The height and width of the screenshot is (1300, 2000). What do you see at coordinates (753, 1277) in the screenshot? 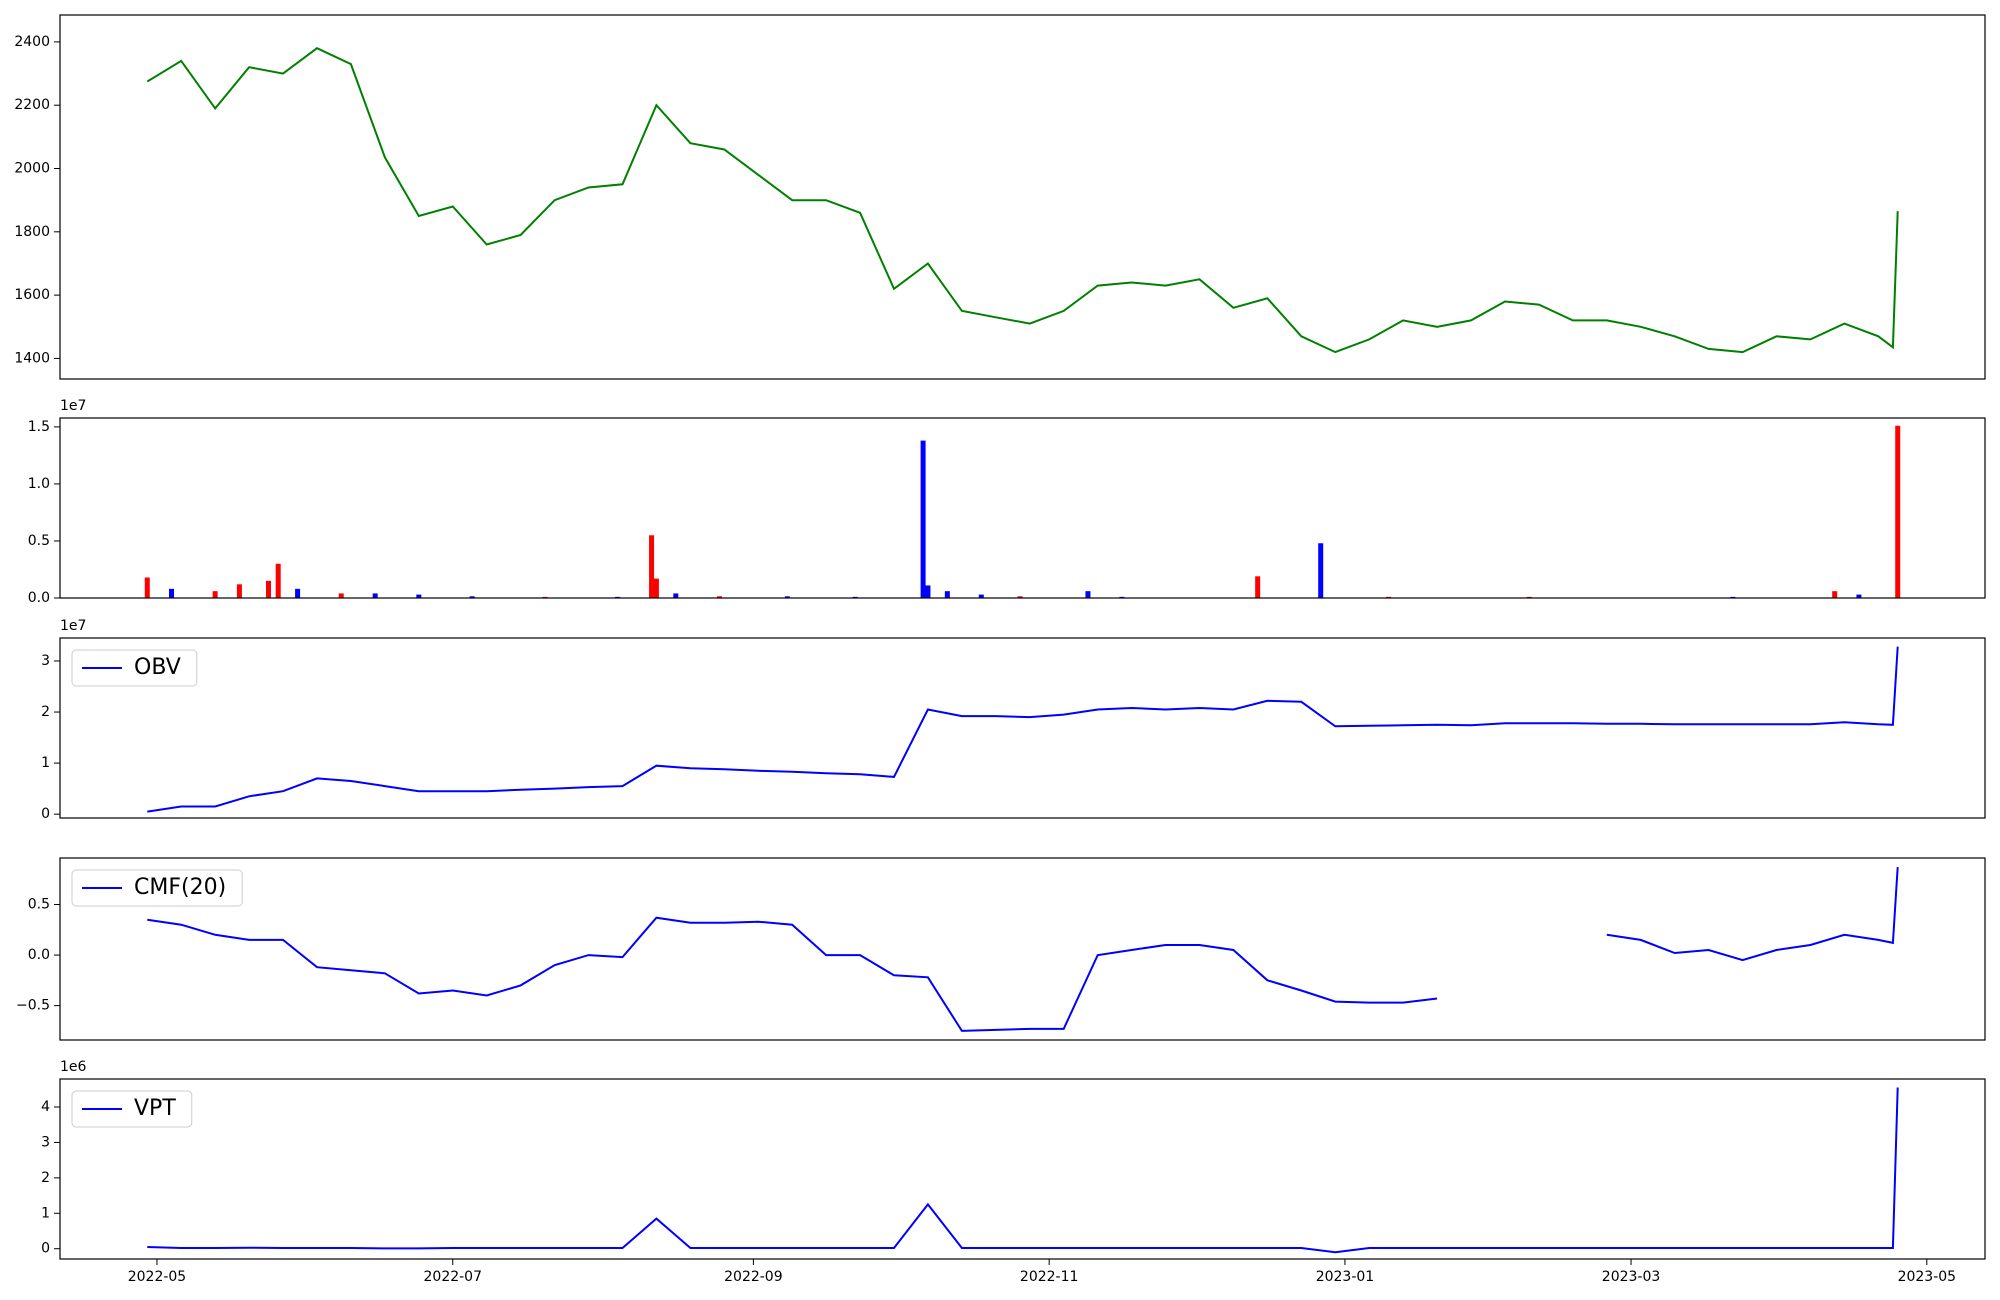
I see `x-tick-label: 2022-09` at bounding box center [753, 1277].